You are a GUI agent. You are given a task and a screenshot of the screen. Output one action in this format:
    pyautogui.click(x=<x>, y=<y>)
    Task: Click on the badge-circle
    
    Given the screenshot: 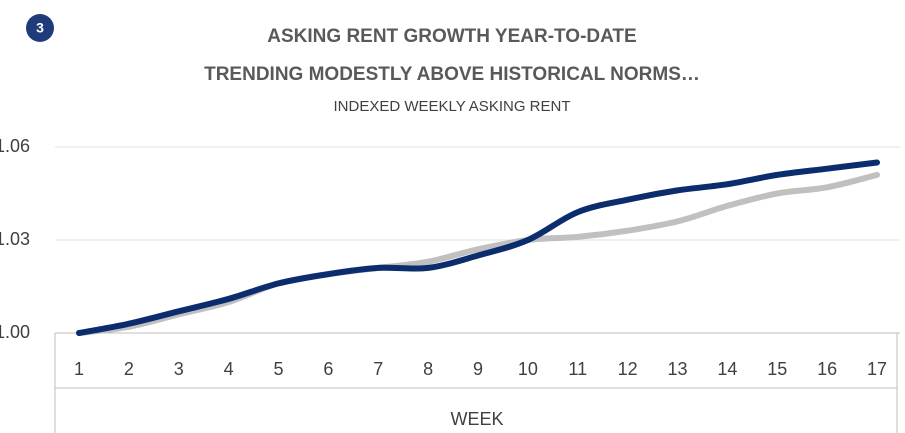 What is the action you would take?
    pyautogui.click(x=40, y=28)
    